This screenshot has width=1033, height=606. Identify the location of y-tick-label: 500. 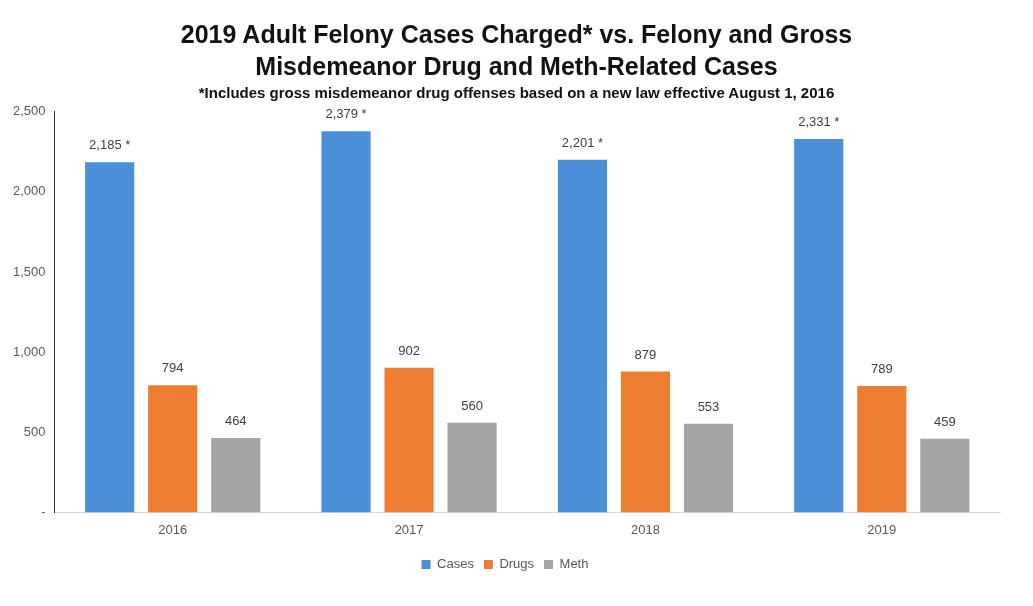
(34, 431).